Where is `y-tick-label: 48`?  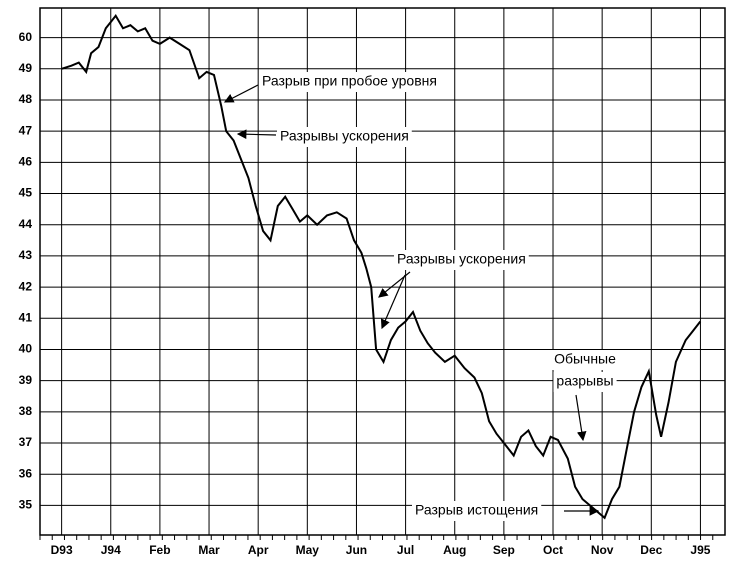 y-tick-label: 48 is located at coordinates (26, 99).